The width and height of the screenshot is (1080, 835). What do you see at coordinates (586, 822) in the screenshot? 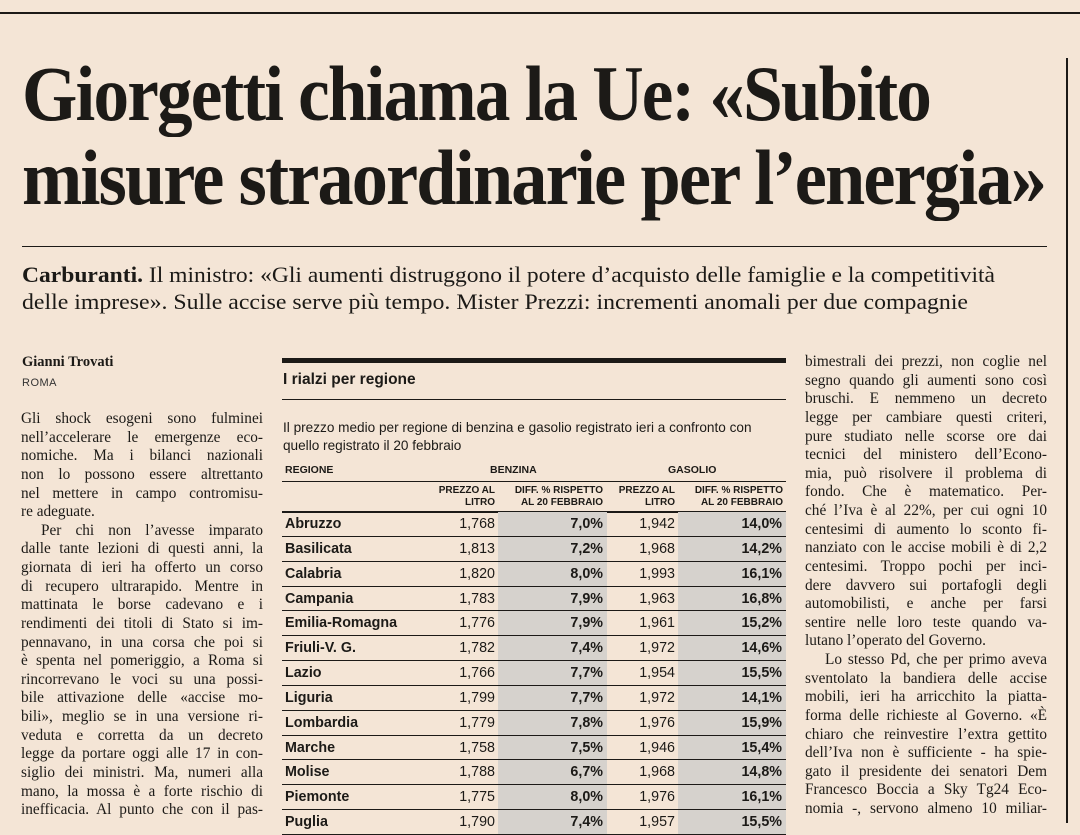
I see `benzina-diff-cell: 7,4%` at bounding box center [586, 822].